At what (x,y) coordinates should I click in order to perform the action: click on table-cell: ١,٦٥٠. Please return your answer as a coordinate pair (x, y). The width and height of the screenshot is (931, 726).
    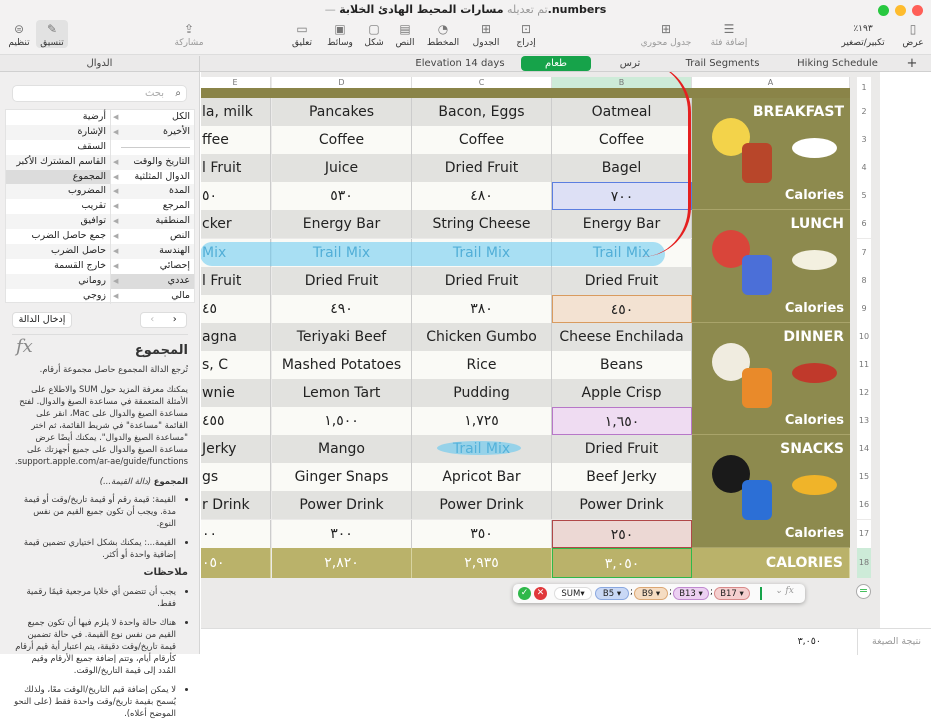
    Looking at the image, I should click on (622, 421).